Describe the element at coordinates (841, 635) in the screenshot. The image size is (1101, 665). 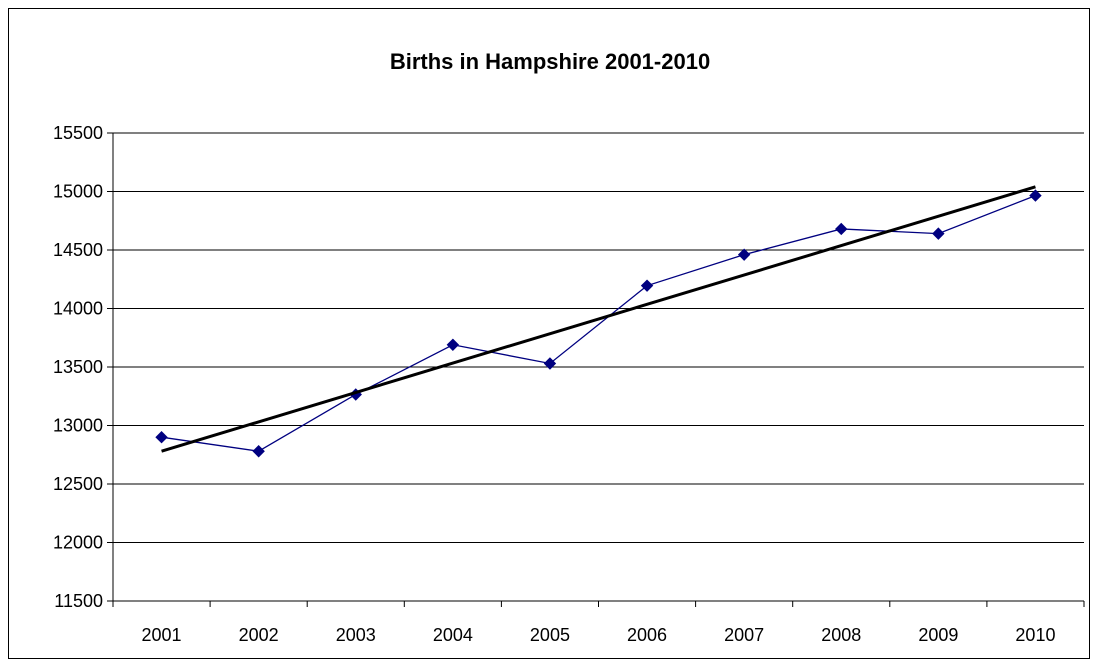
I see `x-tick-label: 2008` at that location.